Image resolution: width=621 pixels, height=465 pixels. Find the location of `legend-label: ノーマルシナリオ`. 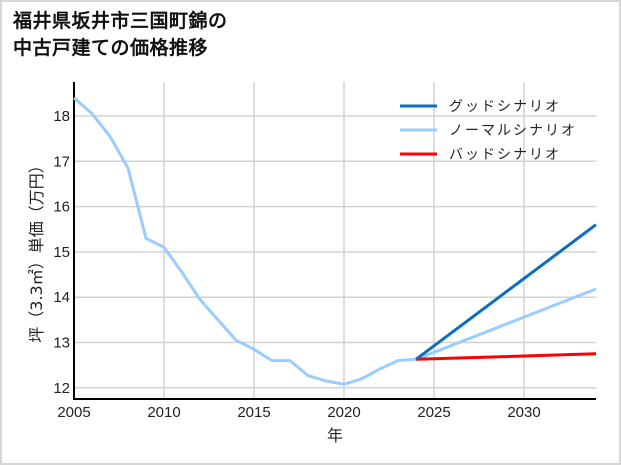

legend-label: ノーマルシナリオ is located at coordinates (513, 131).